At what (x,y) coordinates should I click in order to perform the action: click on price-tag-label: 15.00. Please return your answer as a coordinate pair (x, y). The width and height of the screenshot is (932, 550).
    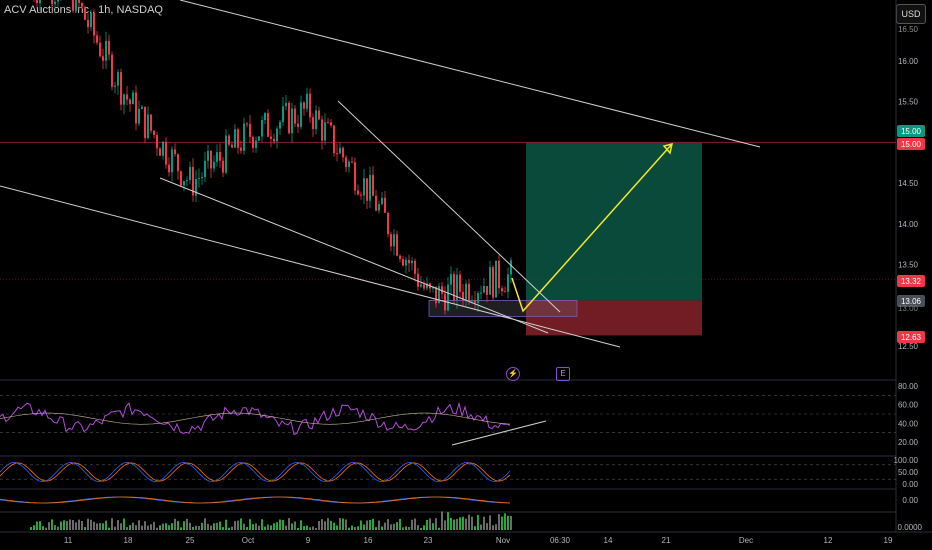
    Looking at the image, I should click on (911, 144).